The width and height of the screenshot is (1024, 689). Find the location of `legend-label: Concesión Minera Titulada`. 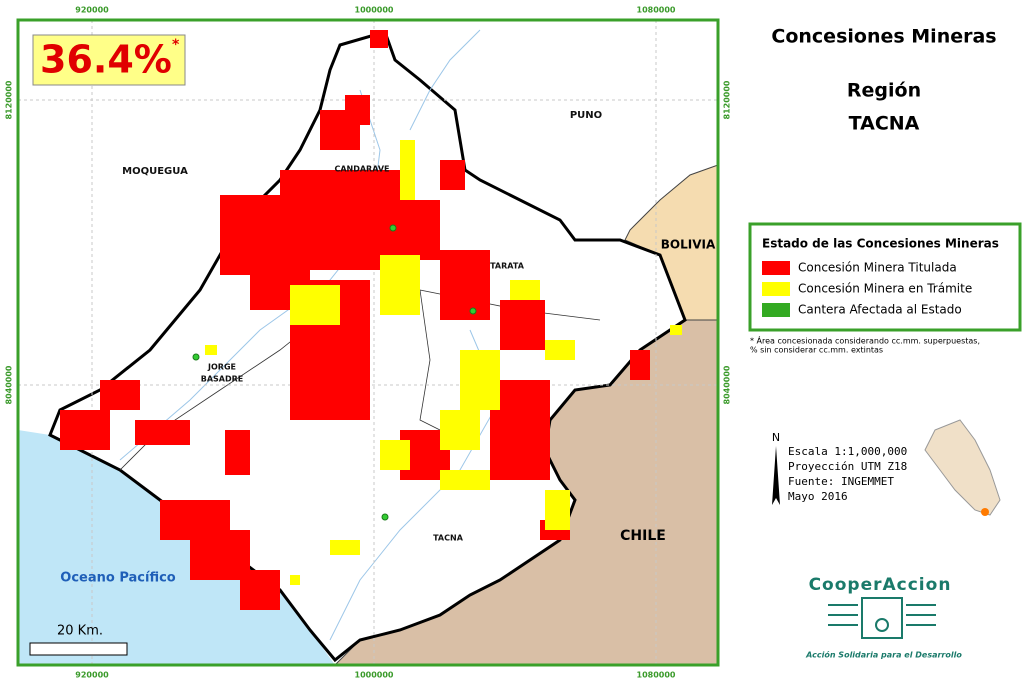

legend-label: Concesión Minera Titulada is located at coordinates (877, 268).